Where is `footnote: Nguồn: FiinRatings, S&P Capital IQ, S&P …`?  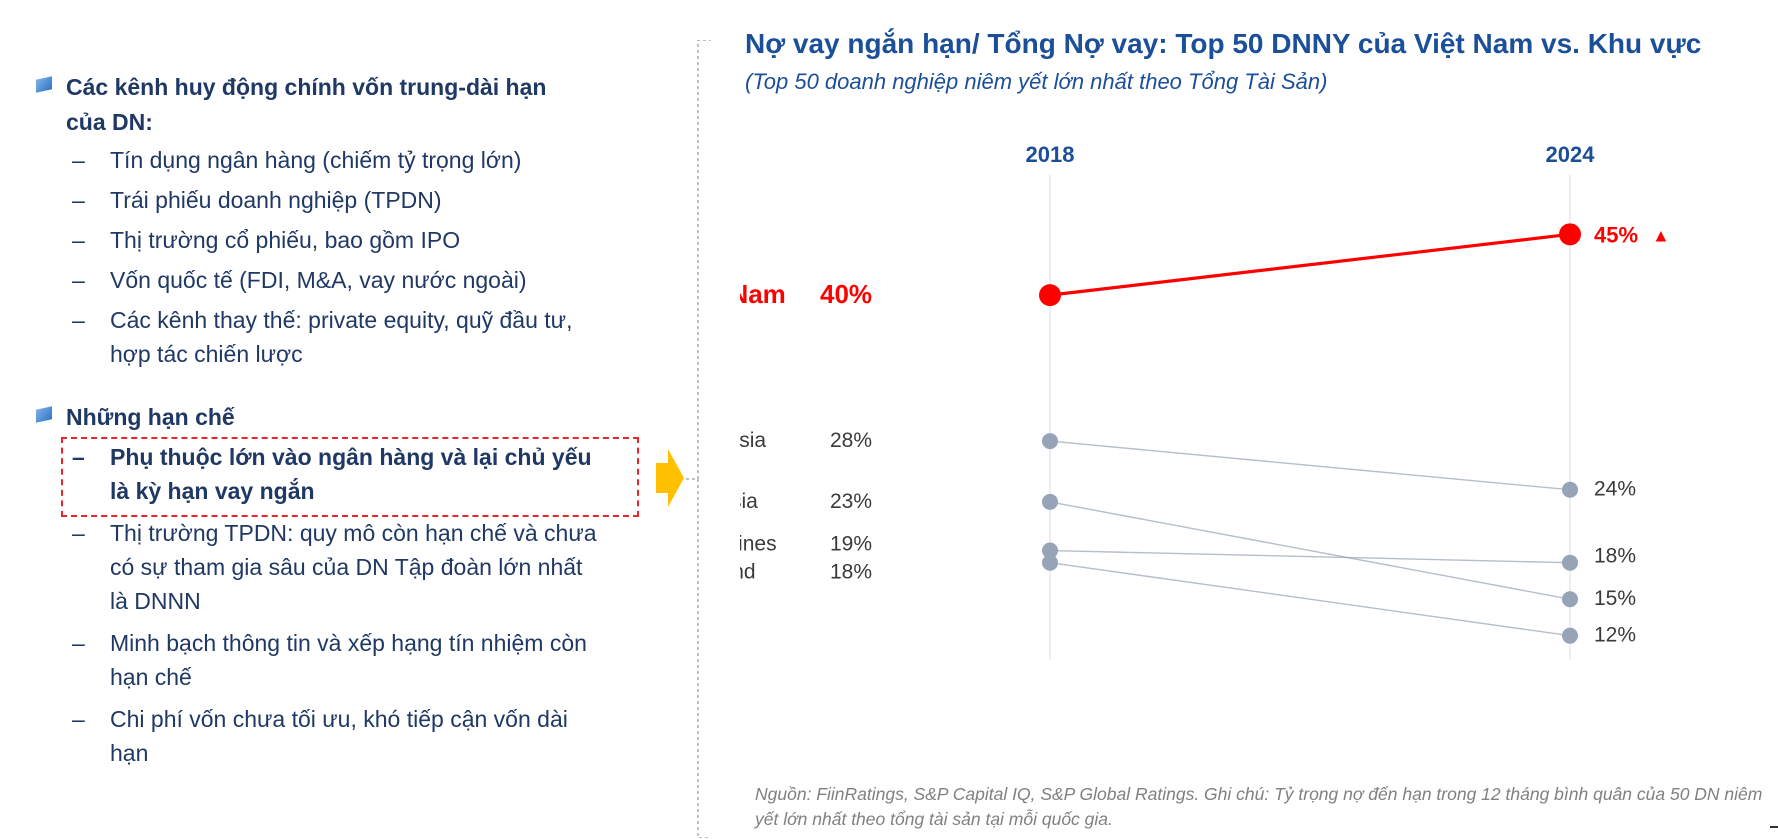 footnote: Nguồn: FiinRatings, S&P Capital IQ, S&P … is located at coordinates (1259, 806).